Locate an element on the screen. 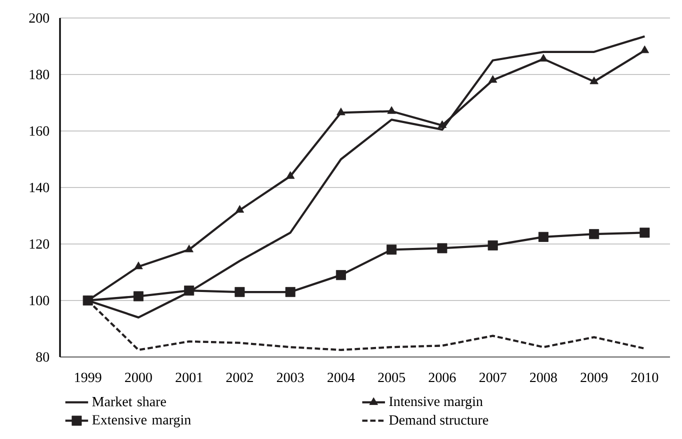 The height and width of the screenshot is (439, 682). legend-label: Extensive margin is located at coordinates (141, 421).